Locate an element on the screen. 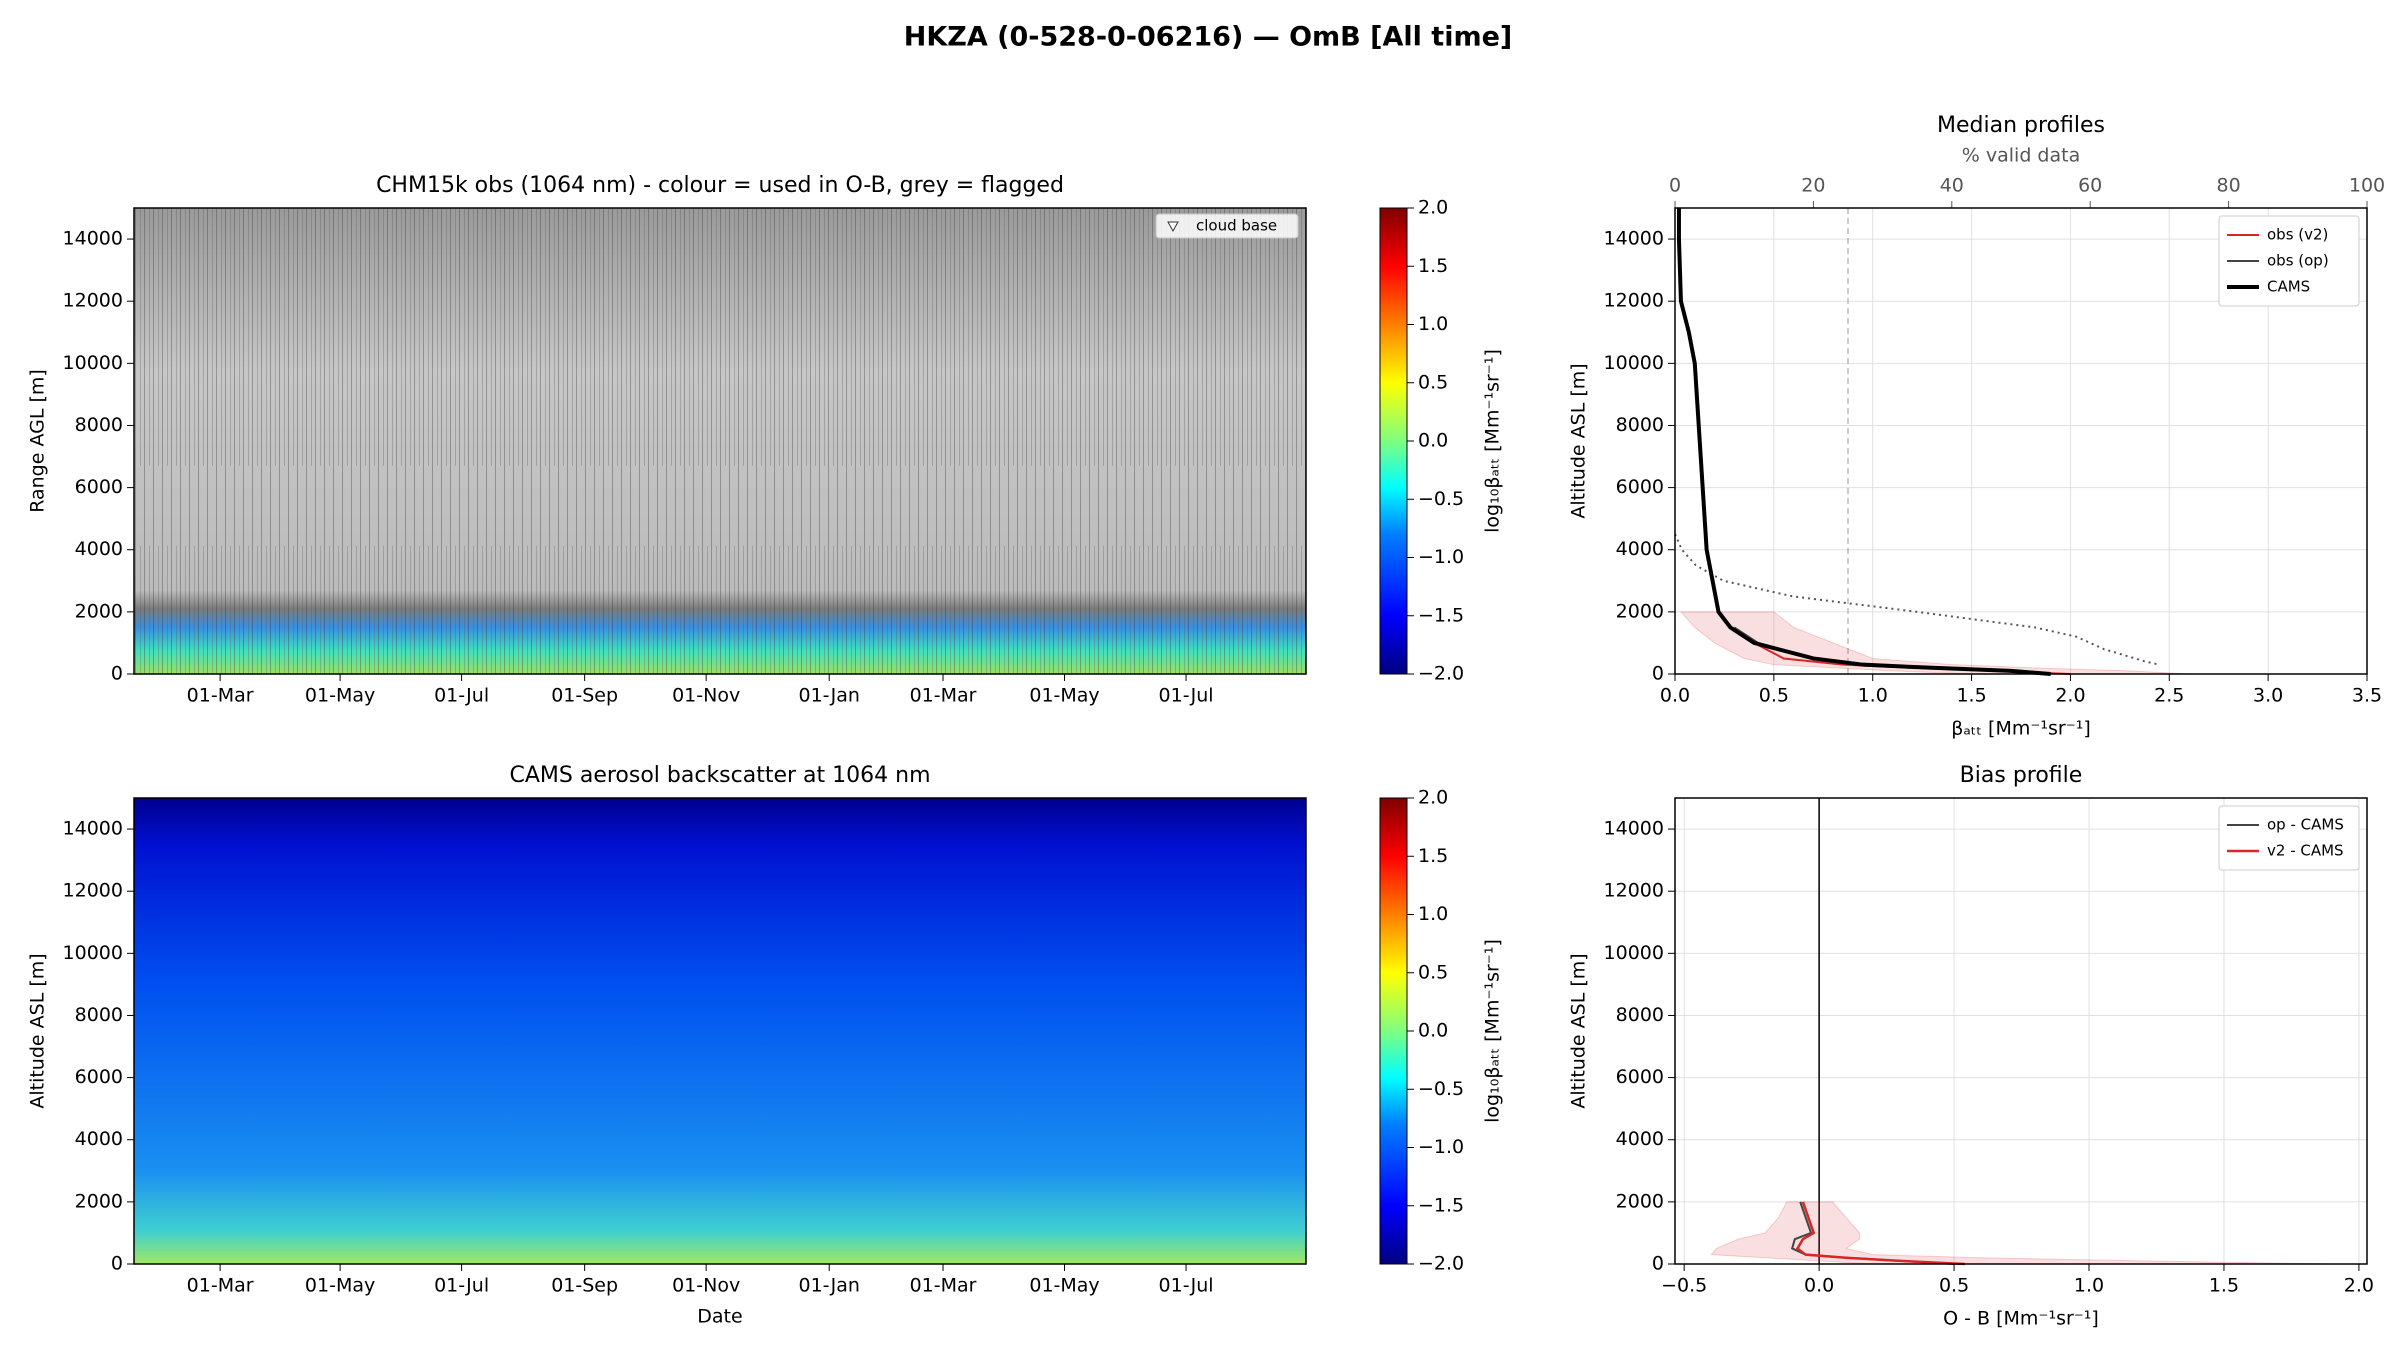 This screenshot has width=2400, height=1350. series-line is located at coordinates (1880, 1233).